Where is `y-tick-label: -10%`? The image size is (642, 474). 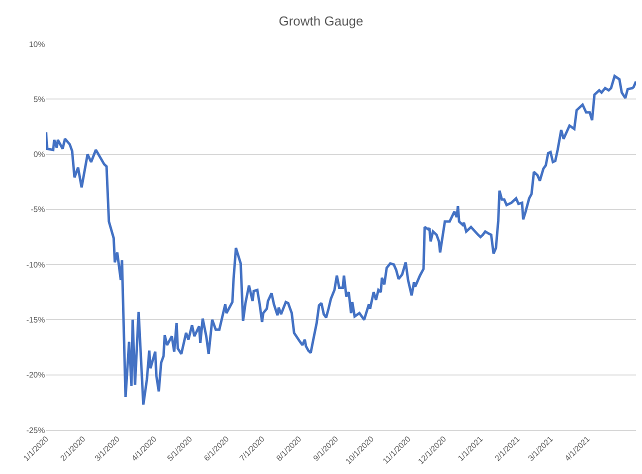 y-tick-label: -10% is located at coordinates (35, 265).